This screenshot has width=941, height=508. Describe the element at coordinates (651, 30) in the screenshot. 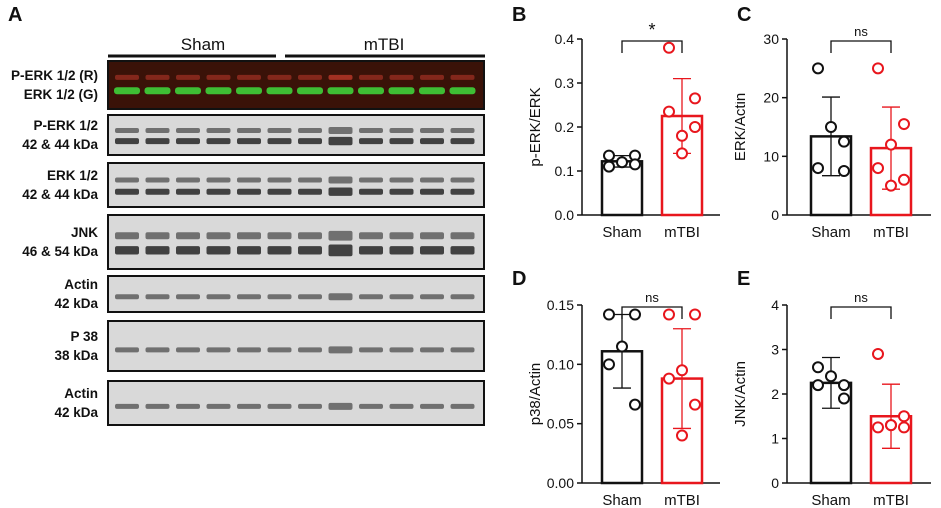

I see `significance-label: *` at that location.